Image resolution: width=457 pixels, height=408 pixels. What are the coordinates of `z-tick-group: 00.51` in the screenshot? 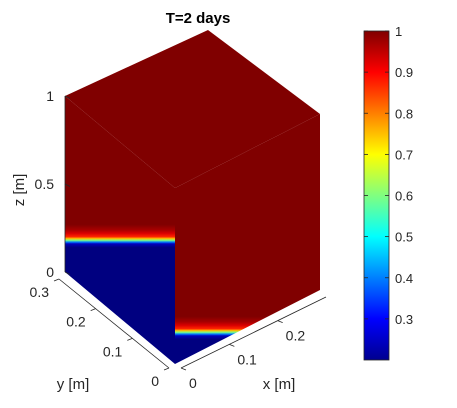 It's located at (53, 184).